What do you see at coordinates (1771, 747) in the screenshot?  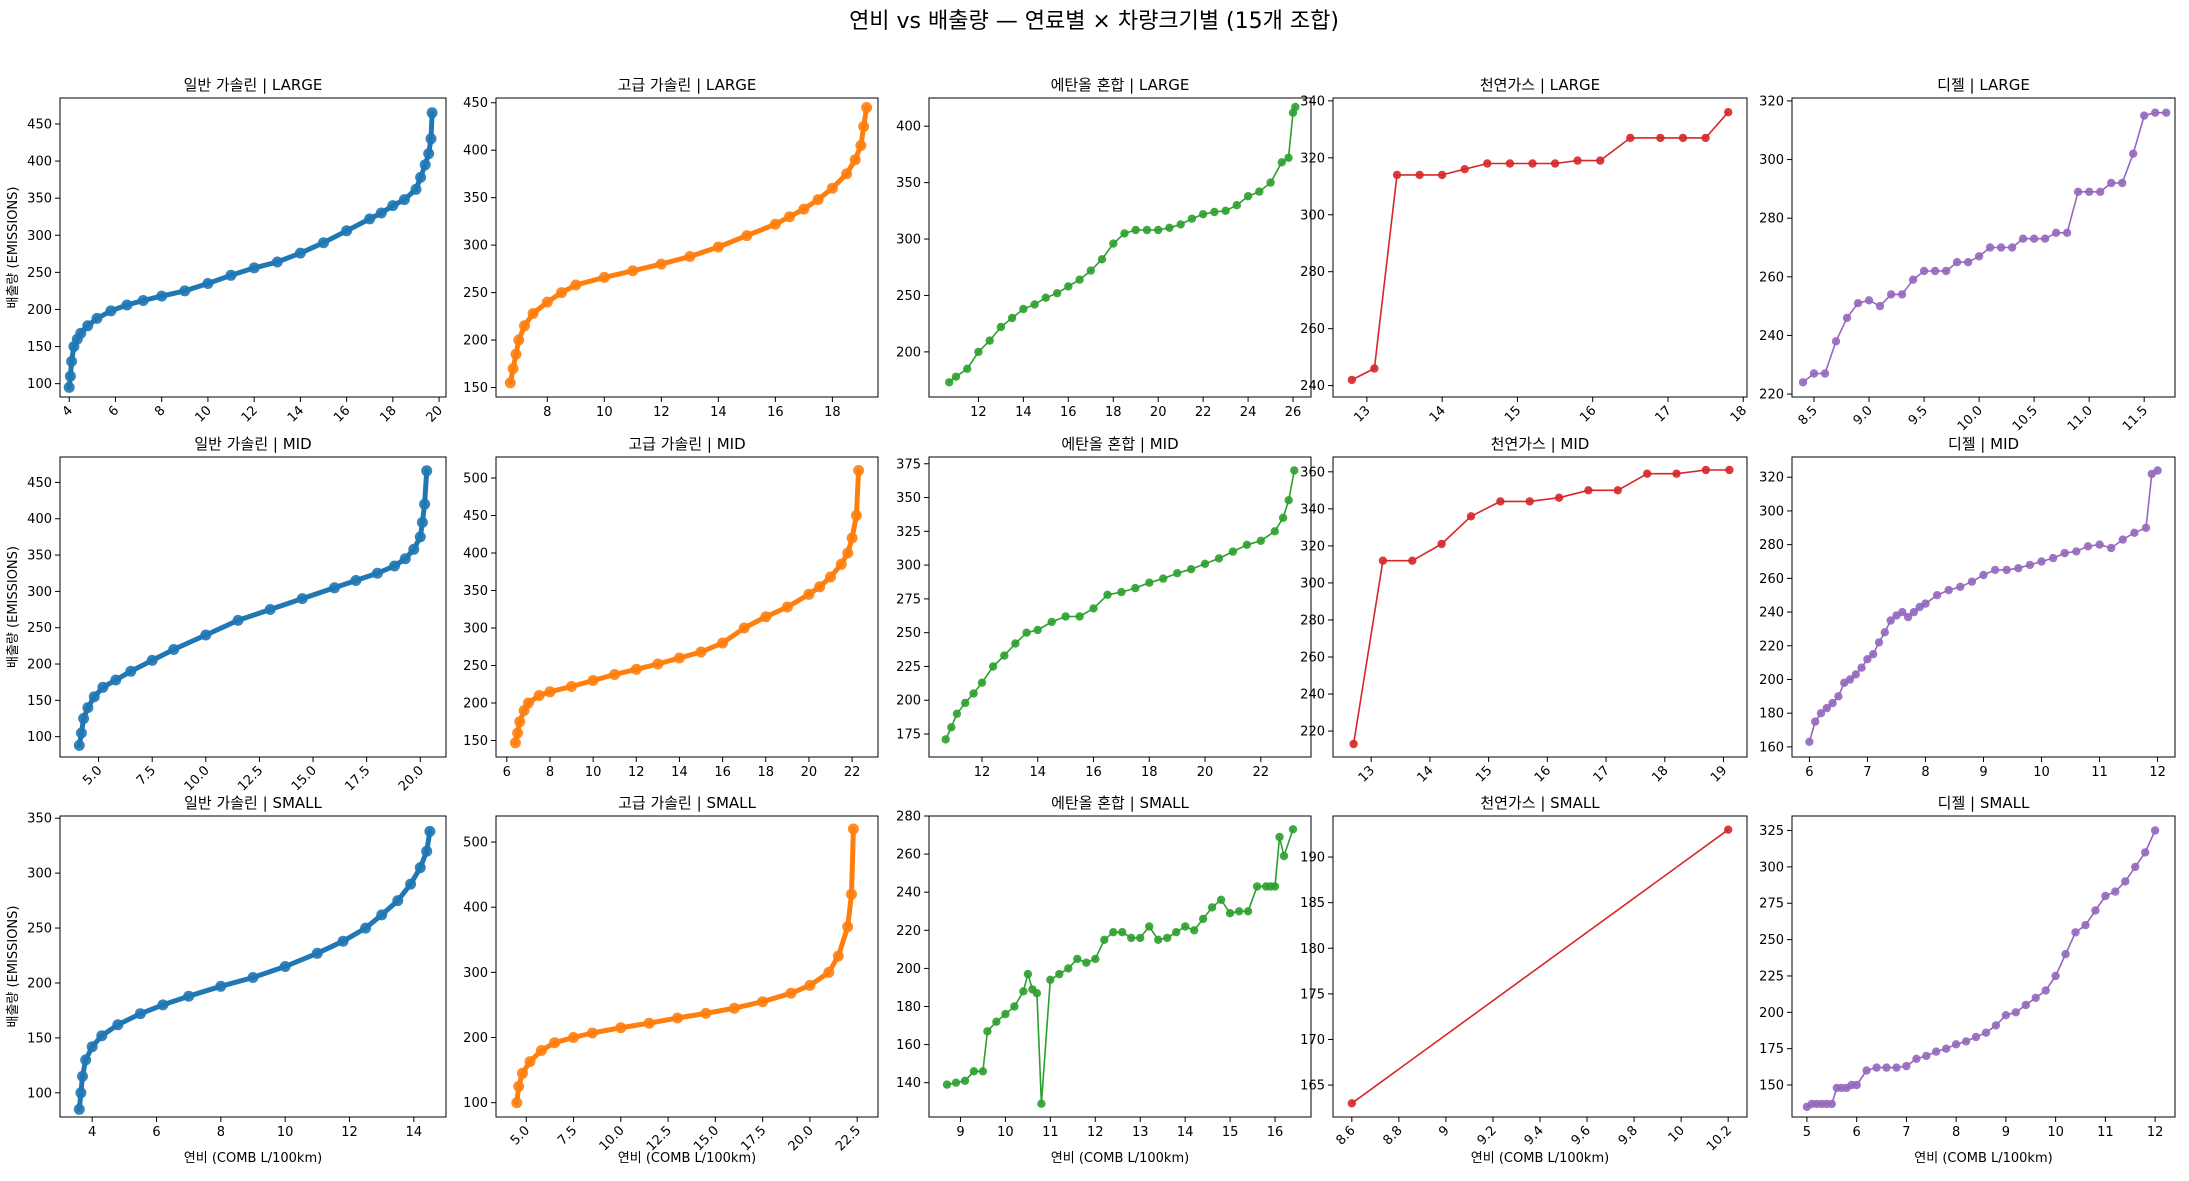 I see `y-tick-label: 160` at bounding box center [1771, 747].